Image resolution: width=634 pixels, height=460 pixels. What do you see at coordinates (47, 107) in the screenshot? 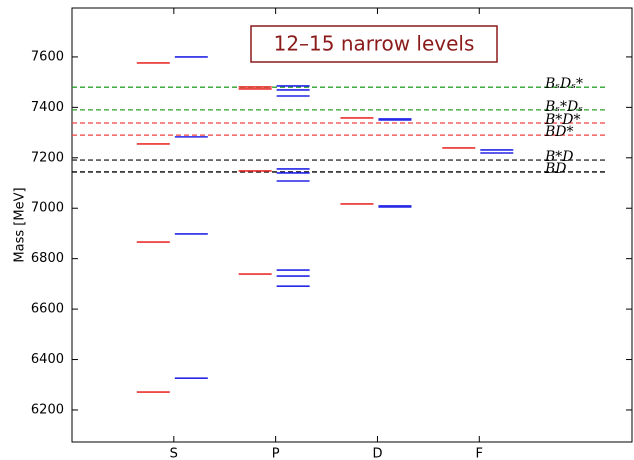
I see `y-tick-label: 7400` at bounding box center [47, 107].